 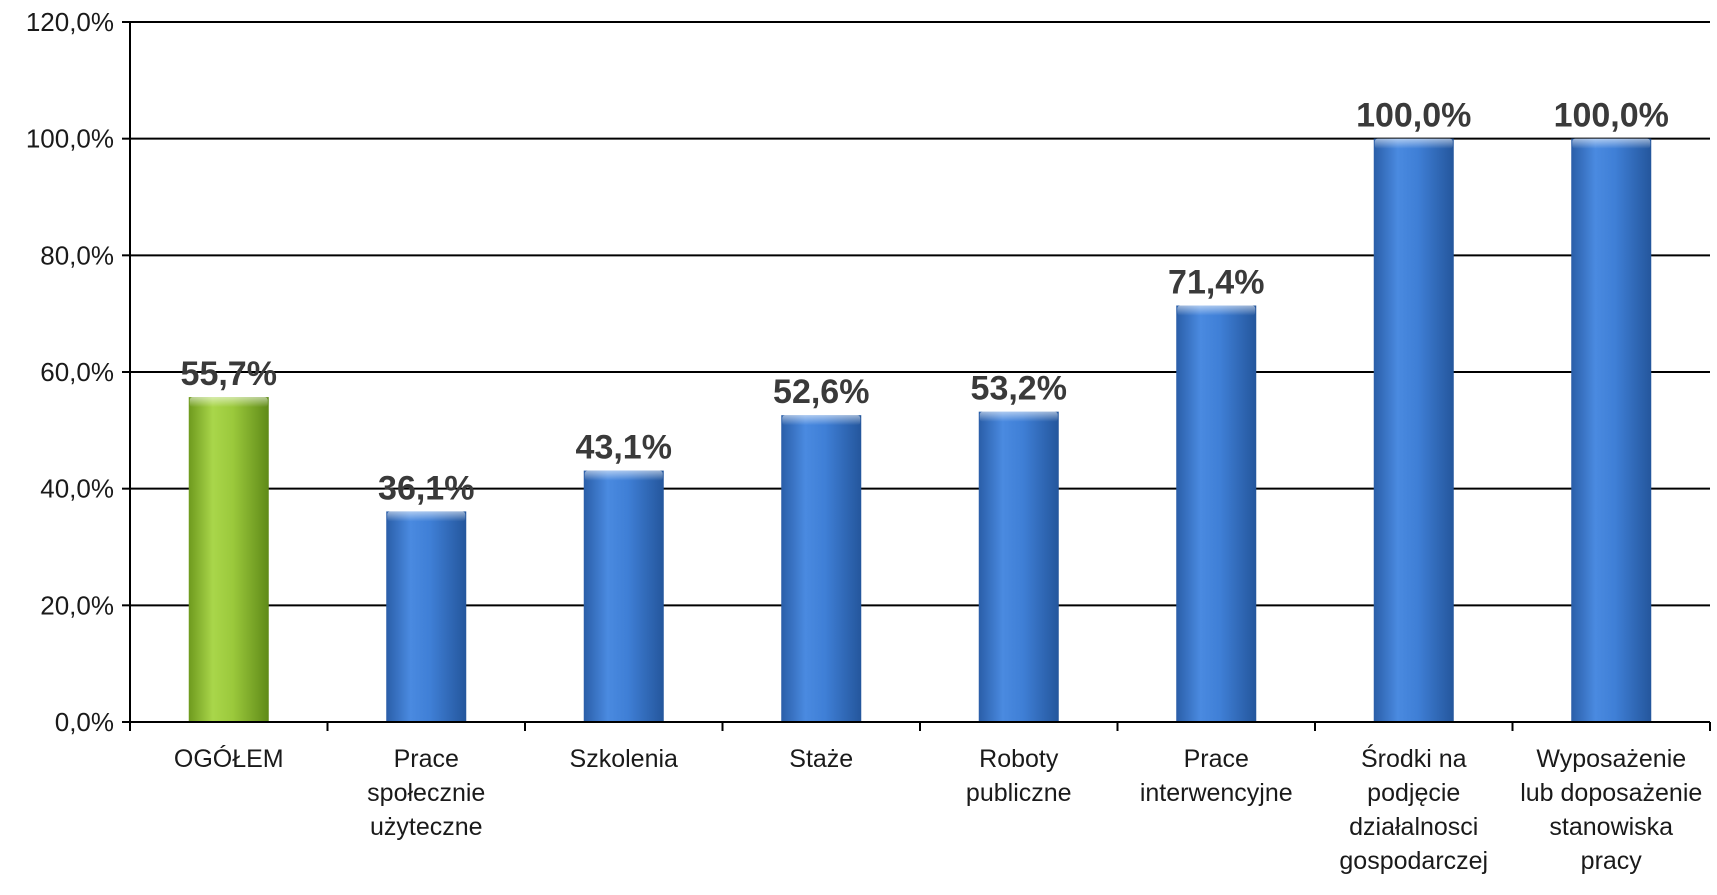 What do you see at coordinates (426, 827) in the screenshot?
I see `x-tick-label-1-line-2: użyteczne` at bounding box center [426, 827].